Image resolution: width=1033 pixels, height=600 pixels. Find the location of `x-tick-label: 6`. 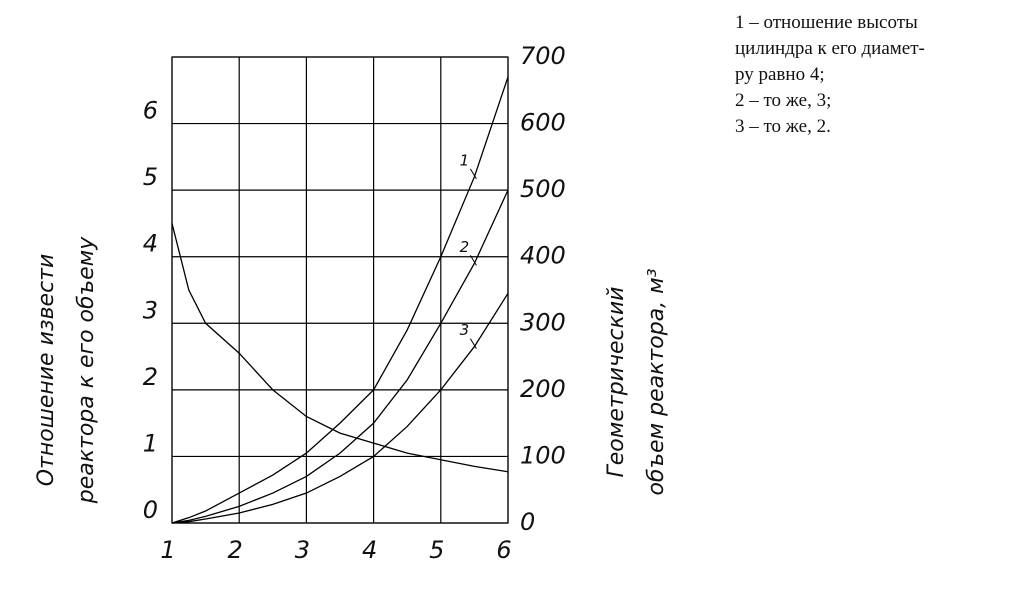

x-tick-label: 6 is located at coordinates (503, 550).